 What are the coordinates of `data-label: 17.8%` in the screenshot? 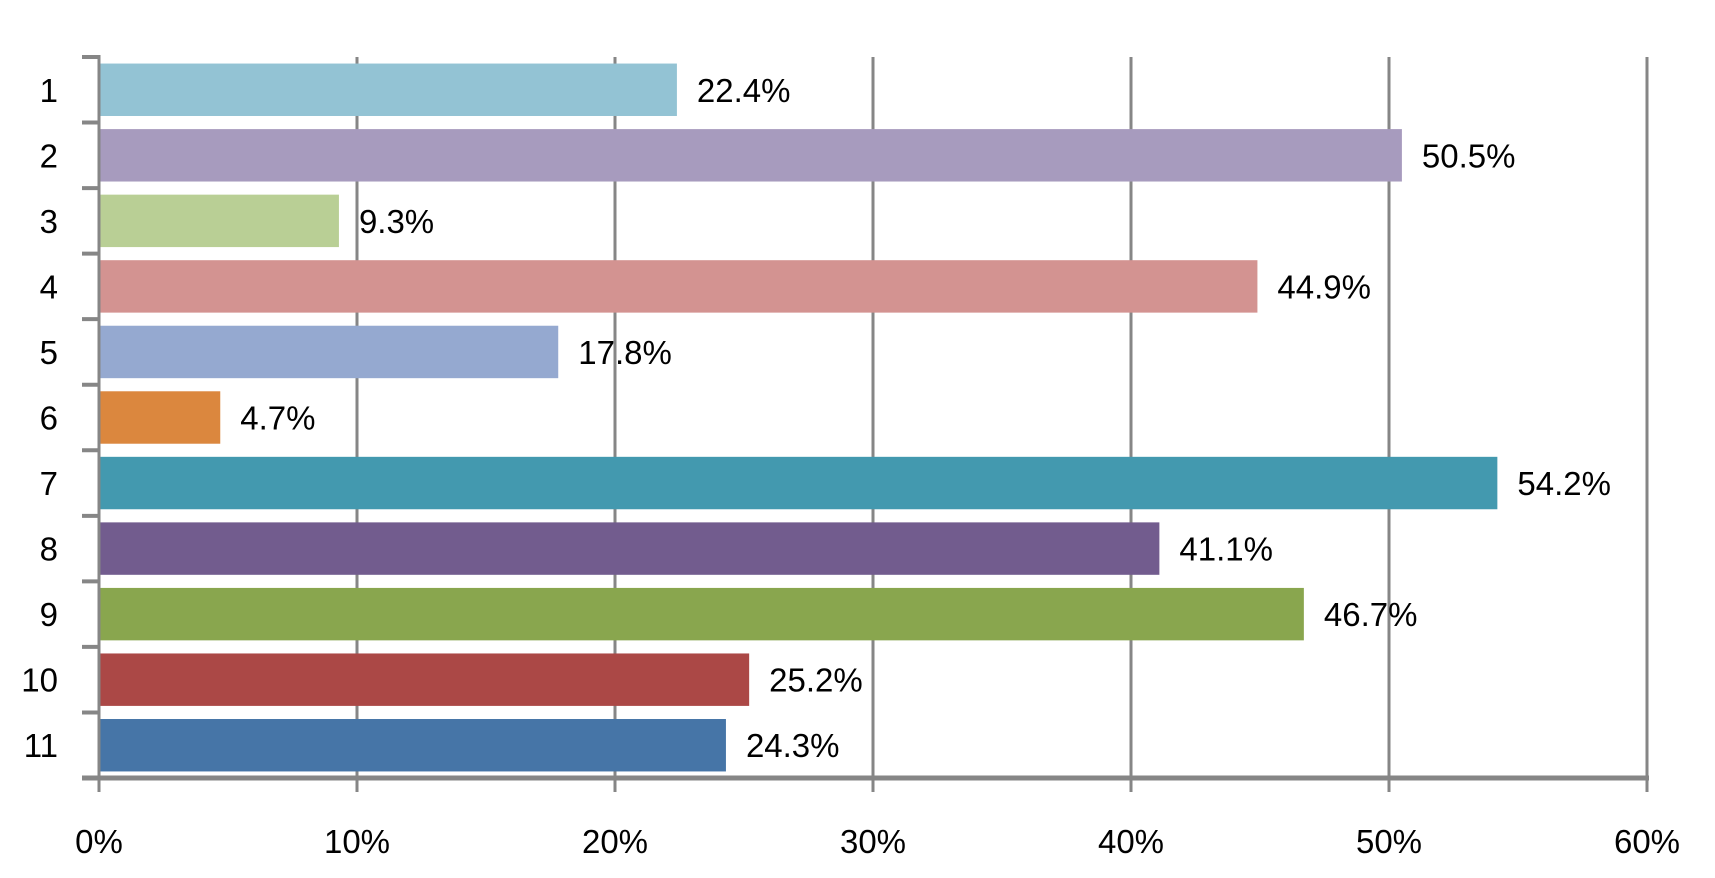 It's located at (625, 352).